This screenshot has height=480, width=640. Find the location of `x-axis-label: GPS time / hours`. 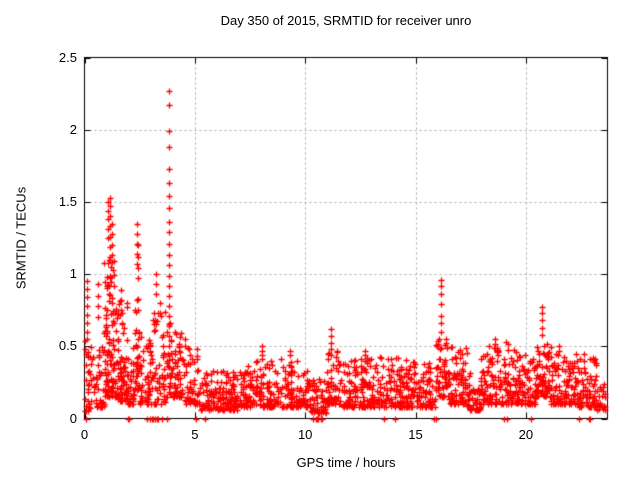

x-axis-label: GPS time / hours is located at coordinates (346, 462).